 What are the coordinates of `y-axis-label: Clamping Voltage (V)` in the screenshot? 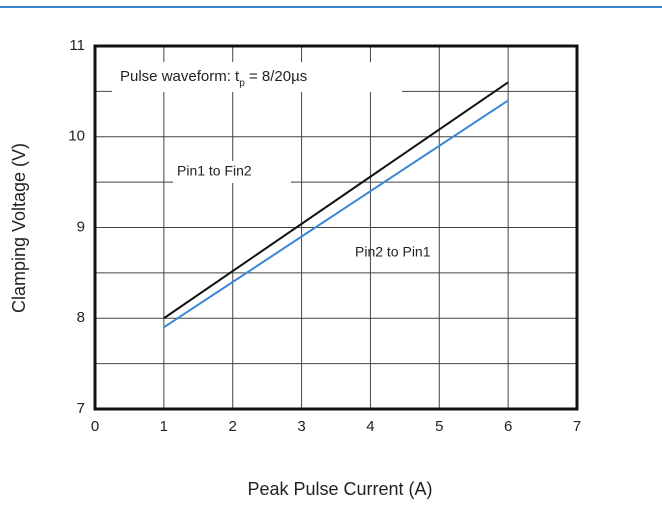 It's located at (19, 228).